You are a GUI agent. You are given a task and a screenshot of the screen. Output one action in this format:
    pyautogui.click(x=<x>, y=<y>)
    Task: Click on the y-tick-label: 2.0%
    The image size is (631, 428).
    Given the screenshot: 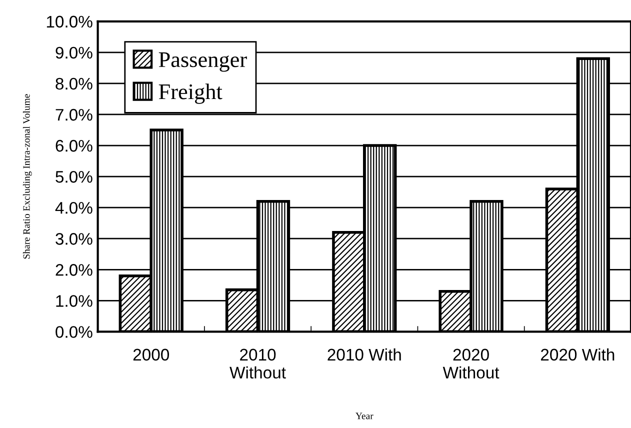 What is the action you would take?
    pyautogui.click(x=74, y=270)
    